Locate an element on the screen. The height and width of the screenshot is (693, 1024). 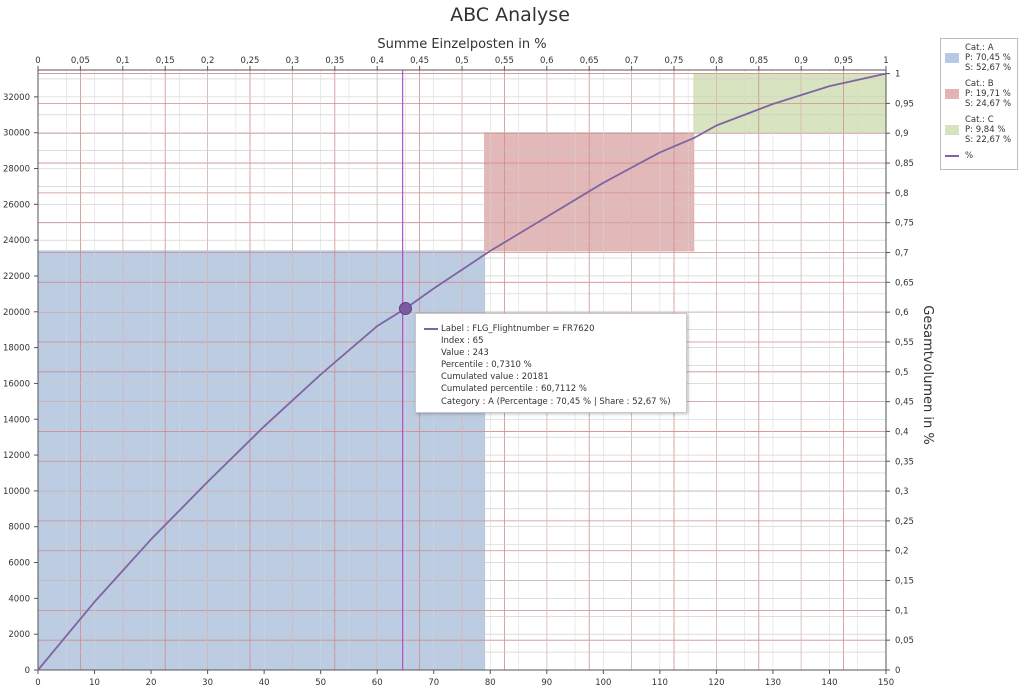
y-tick-label: 20000 is located at coordinates (16, 313).